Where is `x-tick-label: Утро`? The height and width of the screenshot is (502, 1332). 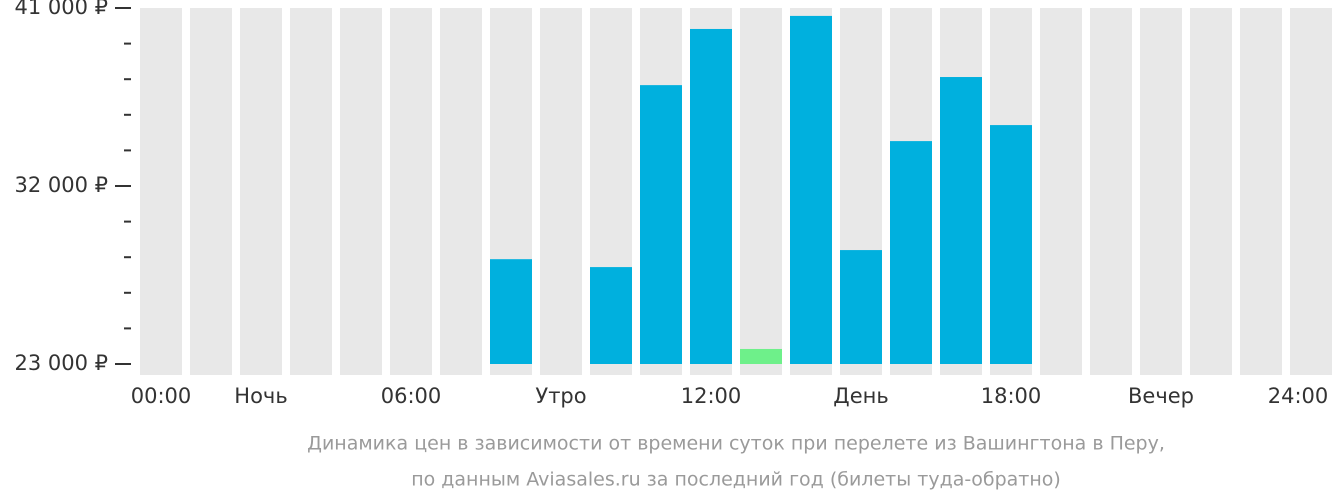 x-tick-label: Утро is located at coordinates (560, 396).